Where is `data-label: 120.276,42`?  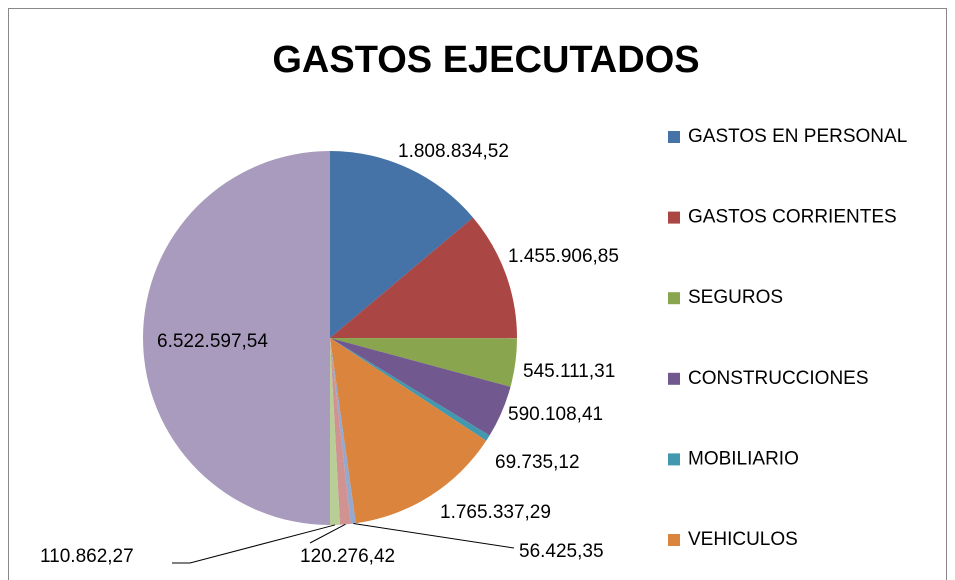
data-label: 120.276,42 is located at coordinates (347, 556).